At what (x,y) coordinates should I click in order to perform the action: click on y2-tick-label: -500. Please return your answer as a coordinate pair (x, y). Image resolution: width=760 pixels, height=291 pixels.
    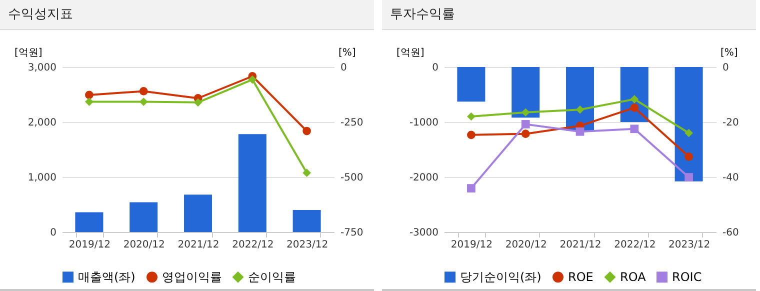
    Looking at the image, I should click on (352, 178).